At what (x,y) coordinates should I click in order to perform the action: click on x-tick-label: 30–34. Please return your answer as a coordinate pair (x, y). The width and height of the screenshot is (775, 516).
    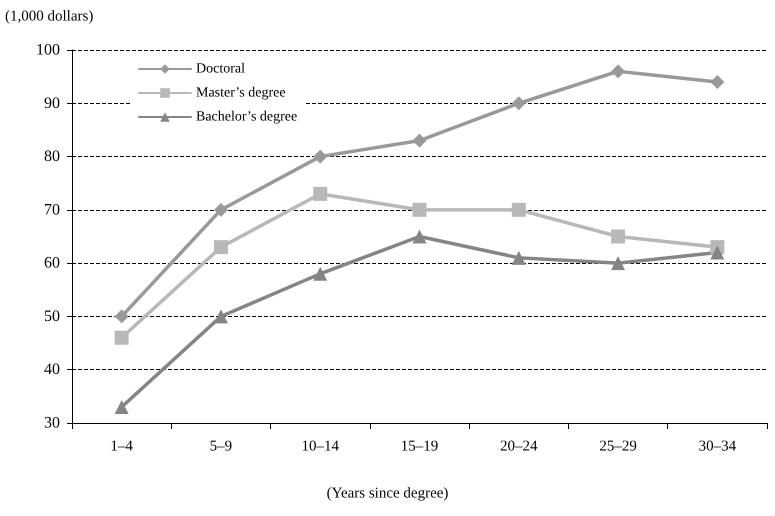
    Looking at the image, I should click on (717, 446).